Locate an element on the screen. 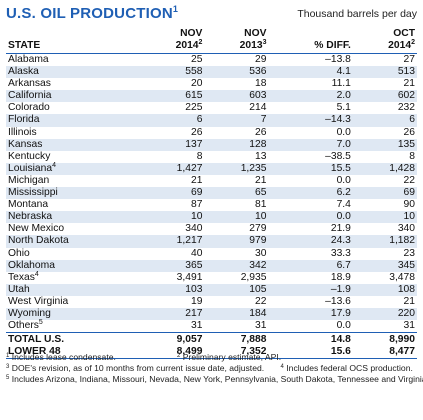  oct2014-cell: 345 is located at coordinates (384, 265).